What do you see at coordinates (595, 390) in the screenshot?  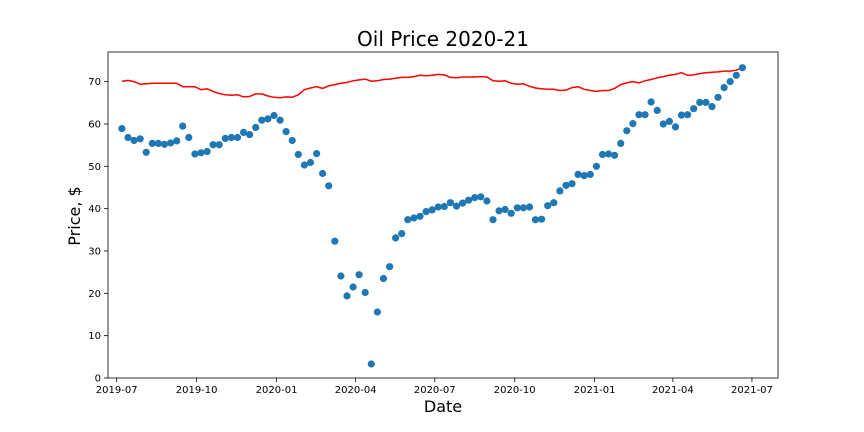 I see `x-tick-label: 2021-01` at bounding box center [595, 390].